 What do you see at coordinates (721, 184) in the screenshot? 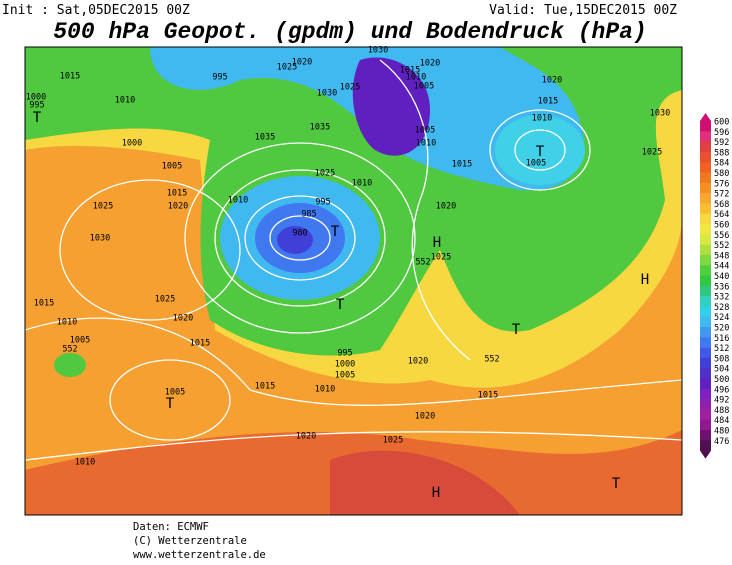
I see `colorbar-label: 576` at bounding box center [721, 184].